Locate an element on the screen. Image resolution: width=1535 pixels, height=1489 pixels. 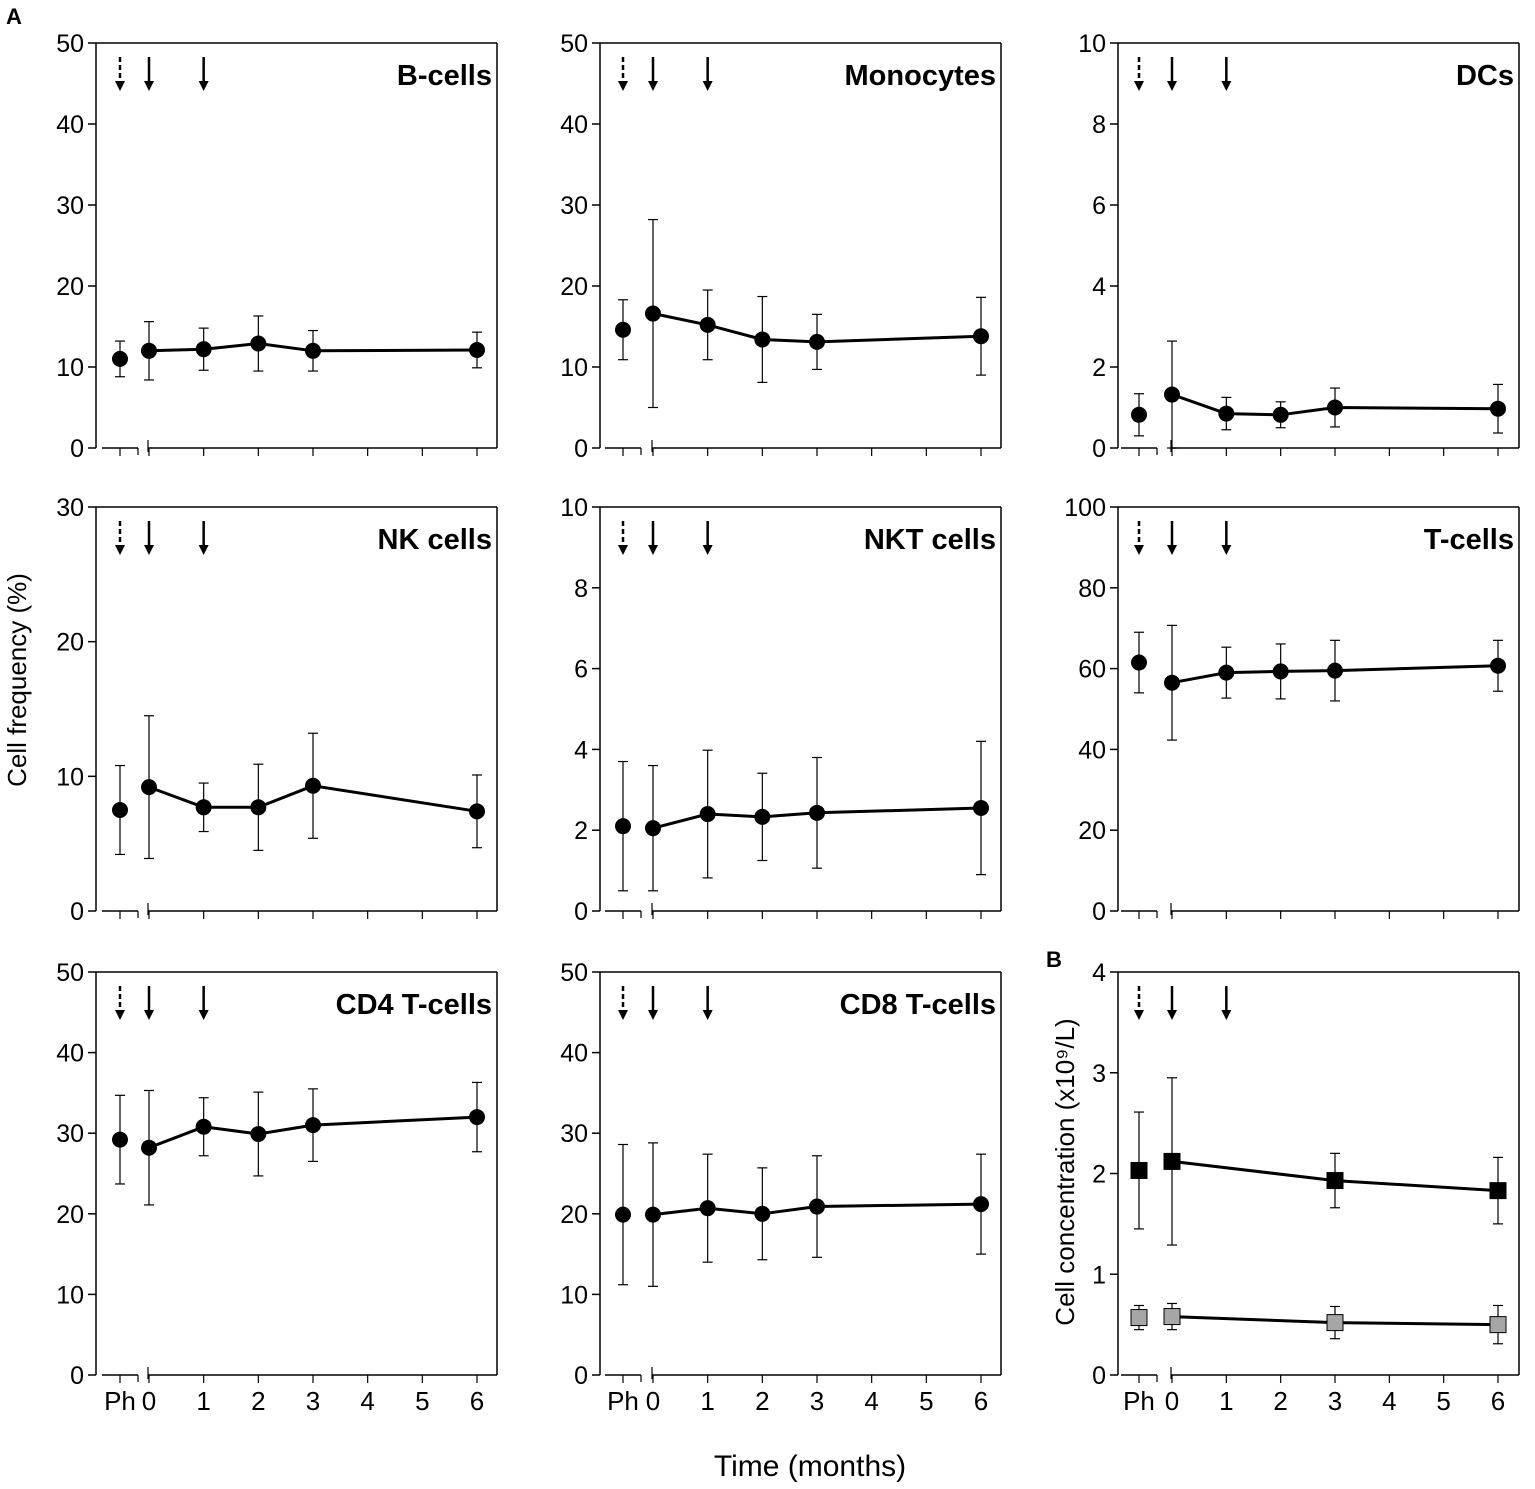
y-tick-label: 2 is located at coordinates (1099, 368).